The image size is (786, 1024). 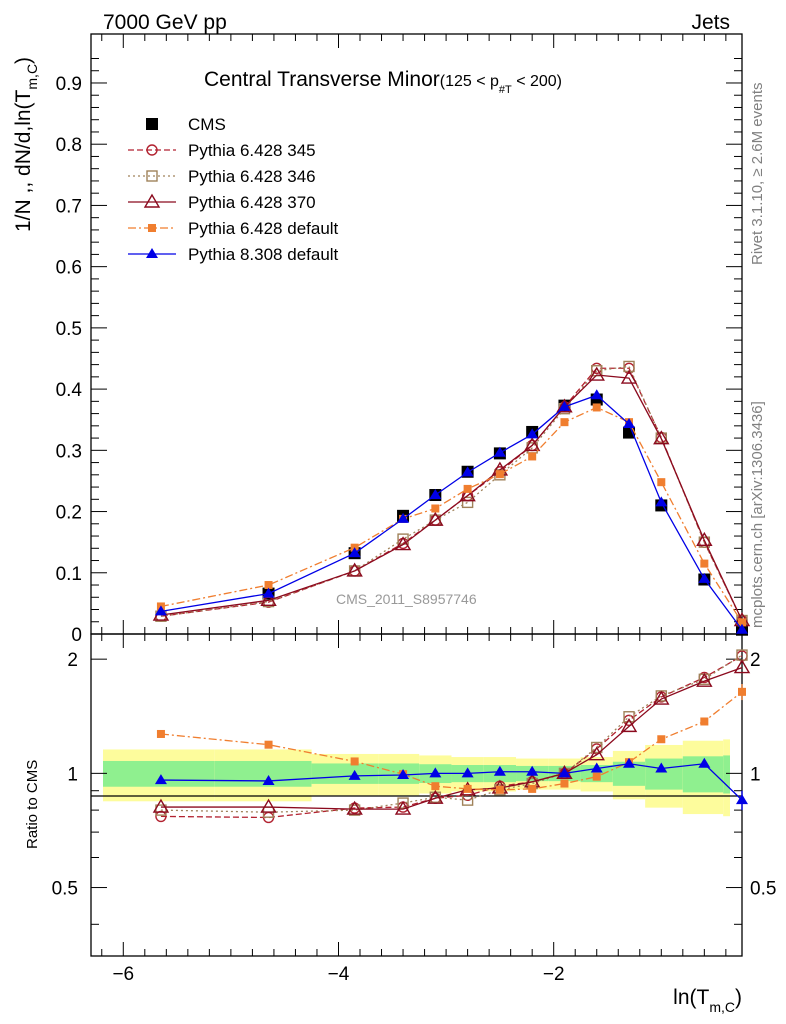 What do you see at coordinates (722, 1007) in the screenshot?
I see `x-label-sub: m,C` at bounding box center [722, 1007].